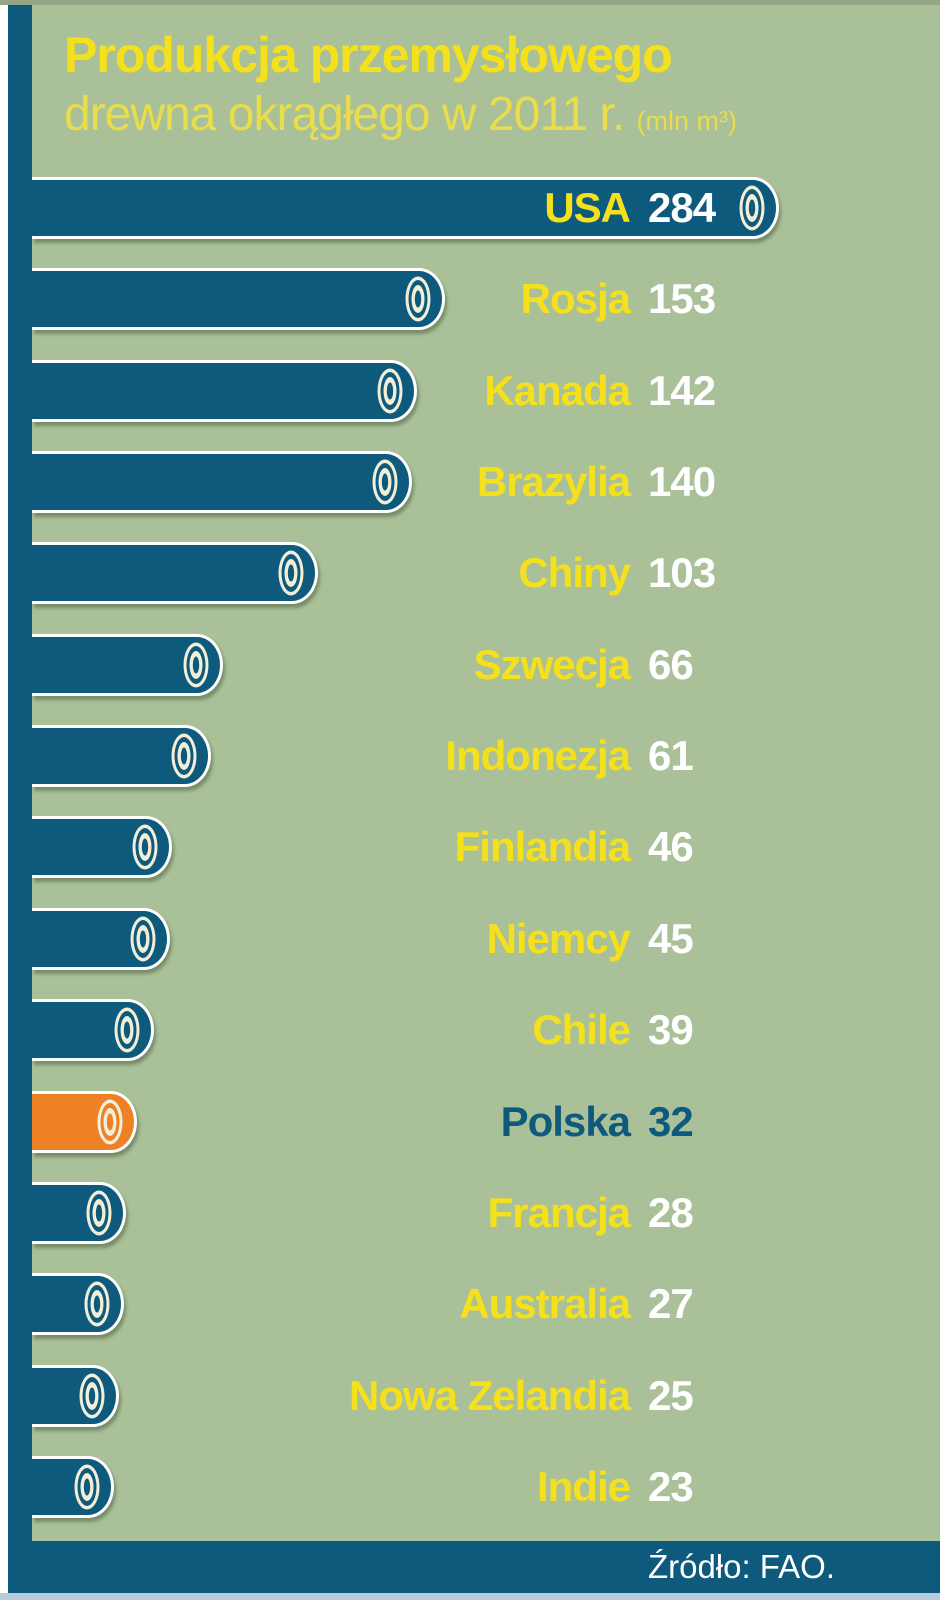 This screenshot has width=940, height=1600. Describe the element at coordinates (538, 755) in the screenshot. I see `country-label: Indonezja` at that location.